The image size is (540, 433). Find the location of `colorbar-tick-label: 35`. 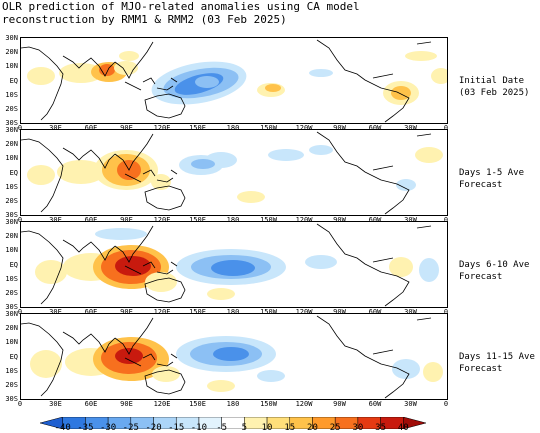

colorbar-tick-label: 35 is located at coordinates (380, 428).